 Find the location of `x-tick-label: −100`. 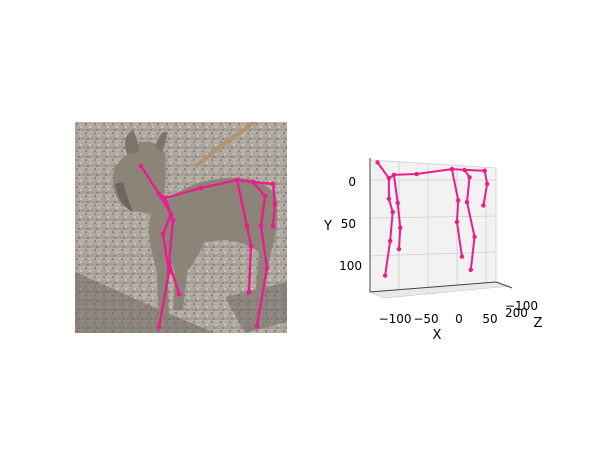

x-tick-label: −100 is located at coordinates (395, 319).